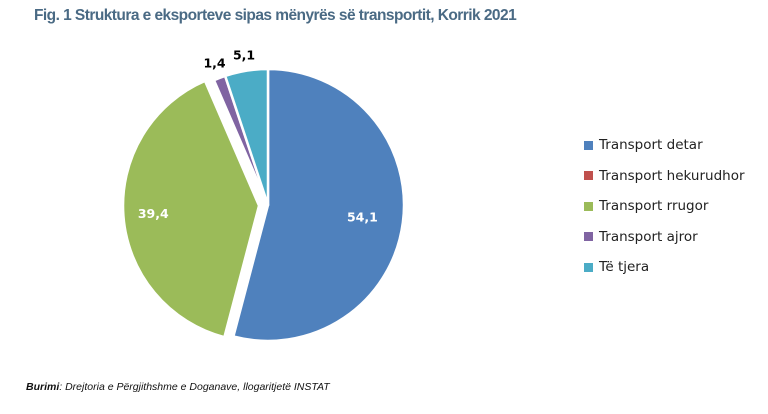 This screenshot has width=768, height=414. I want to click on data-label-transport-detar: 54,1, so click(362, 217).